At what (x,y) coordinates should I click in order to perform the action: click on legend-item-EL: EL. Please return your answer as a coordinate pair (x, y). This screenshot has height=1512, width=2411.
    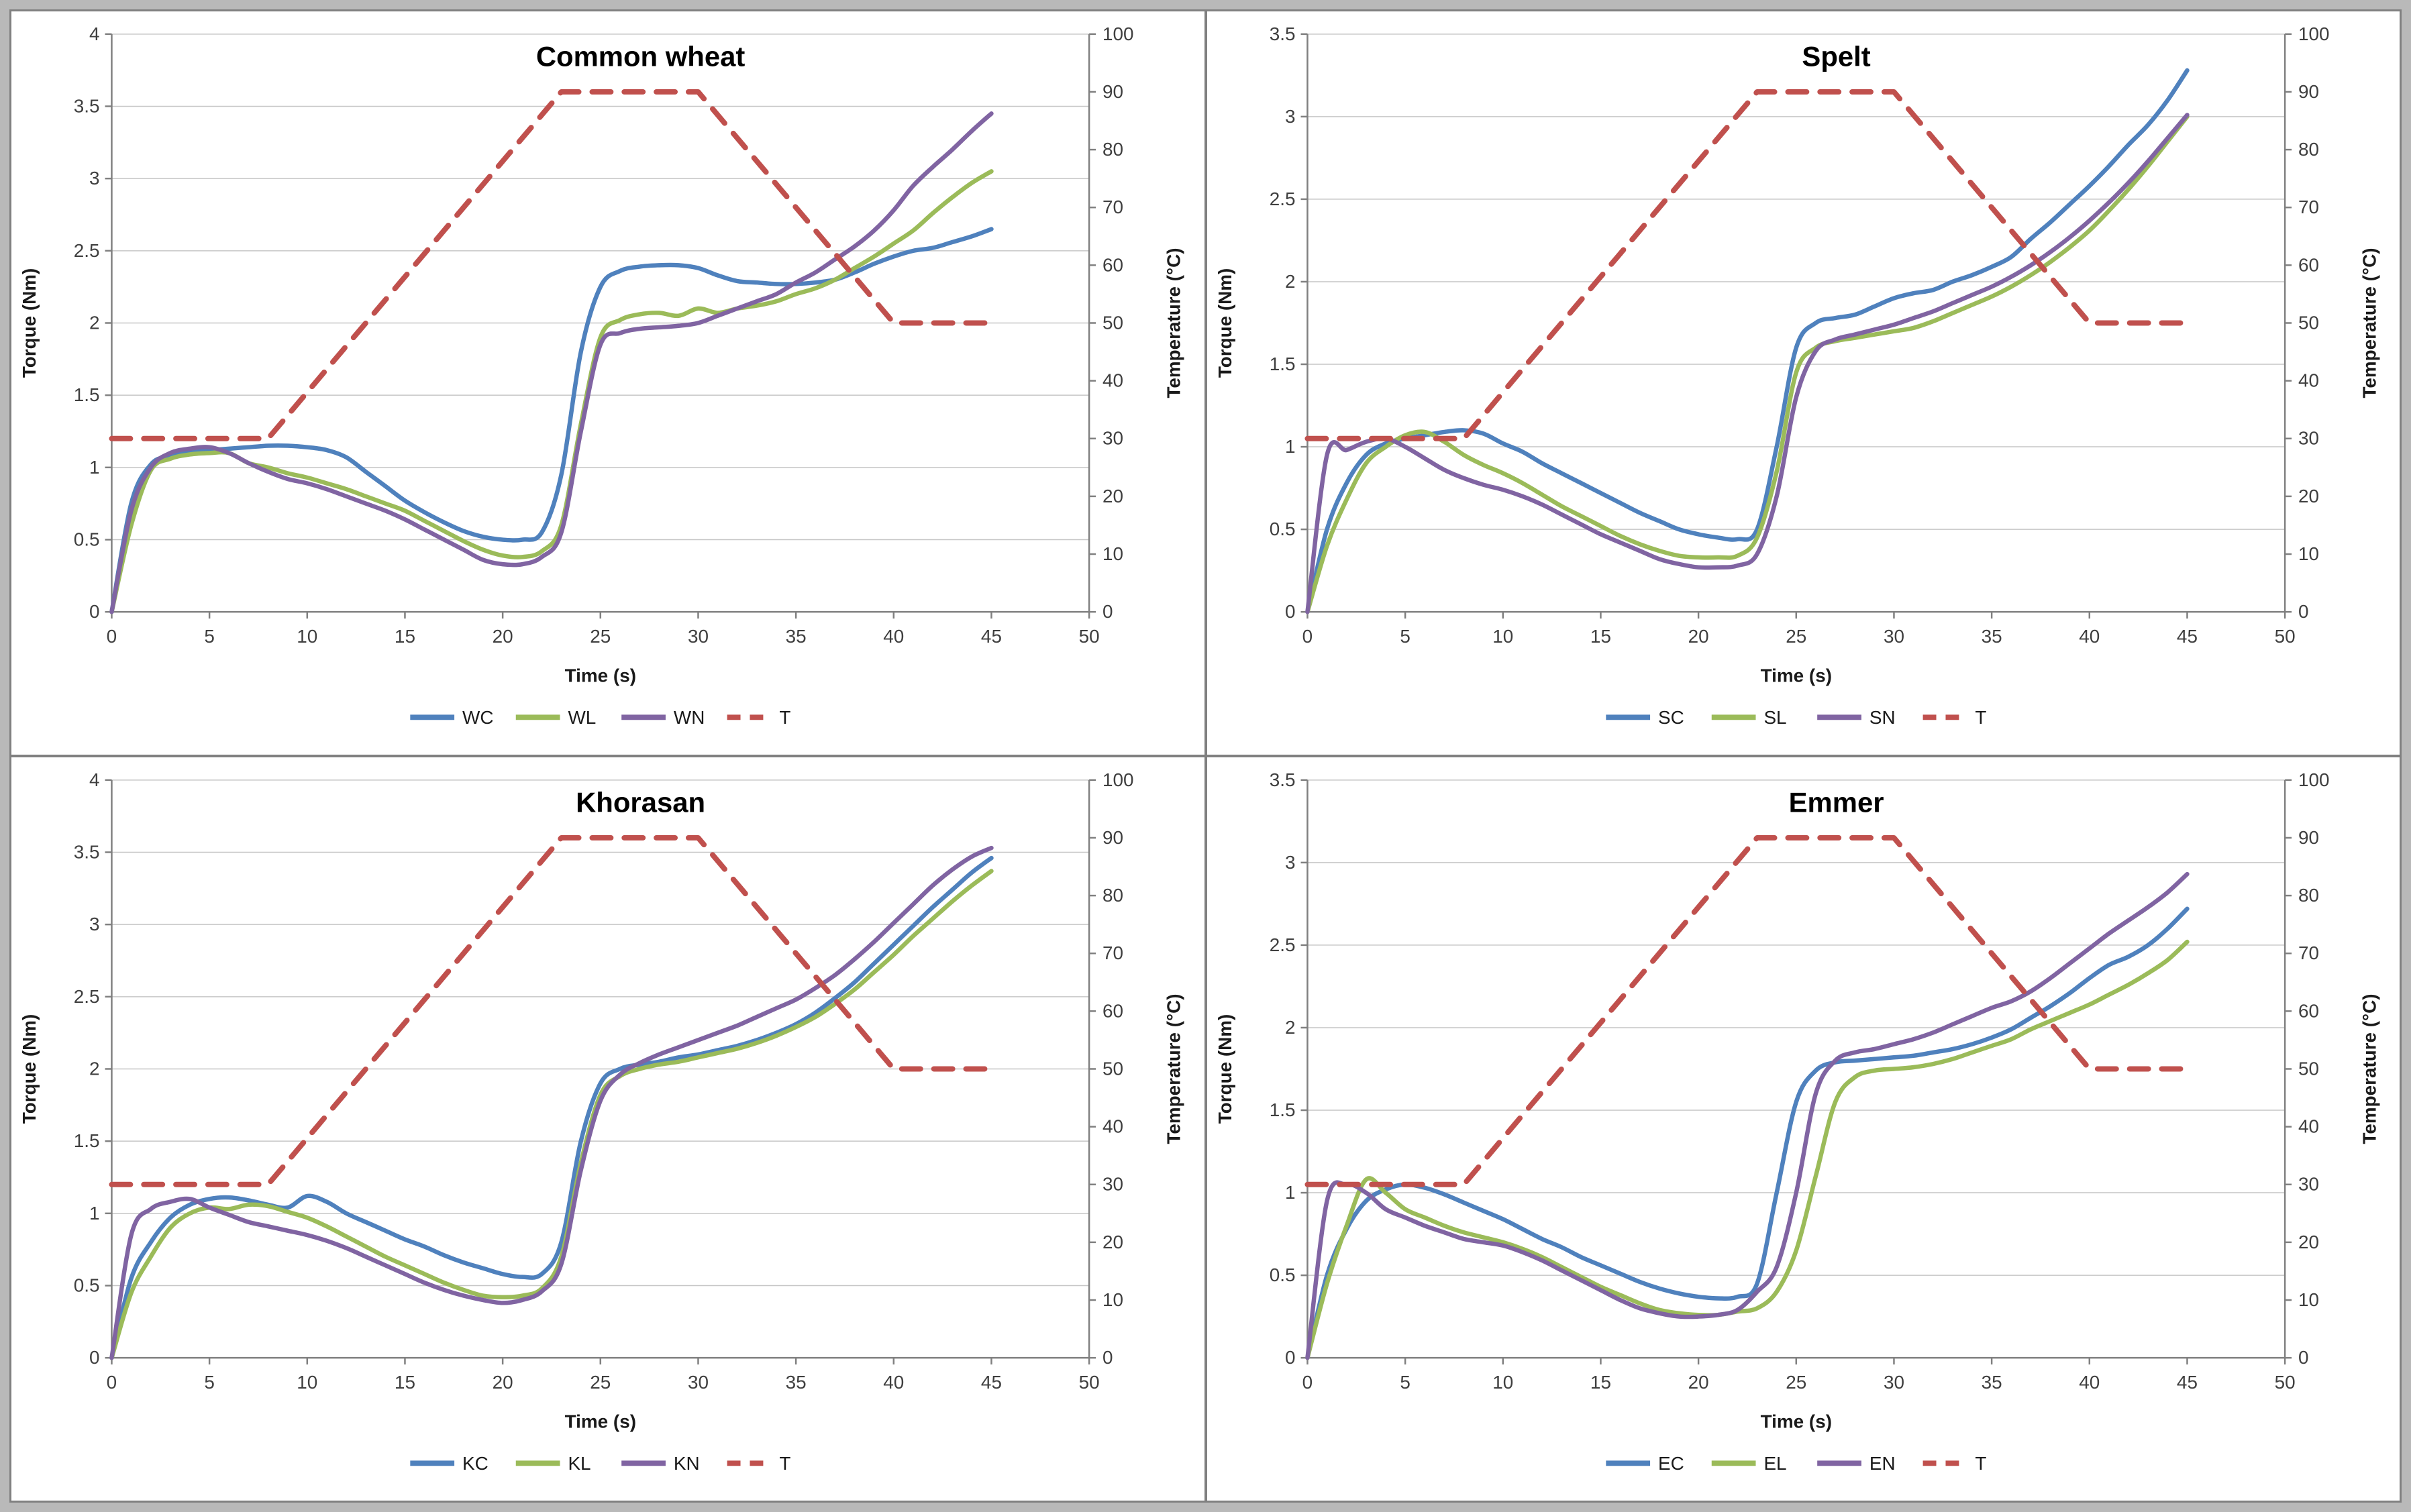
    Looking at the image, I should click on (1749, 1463).